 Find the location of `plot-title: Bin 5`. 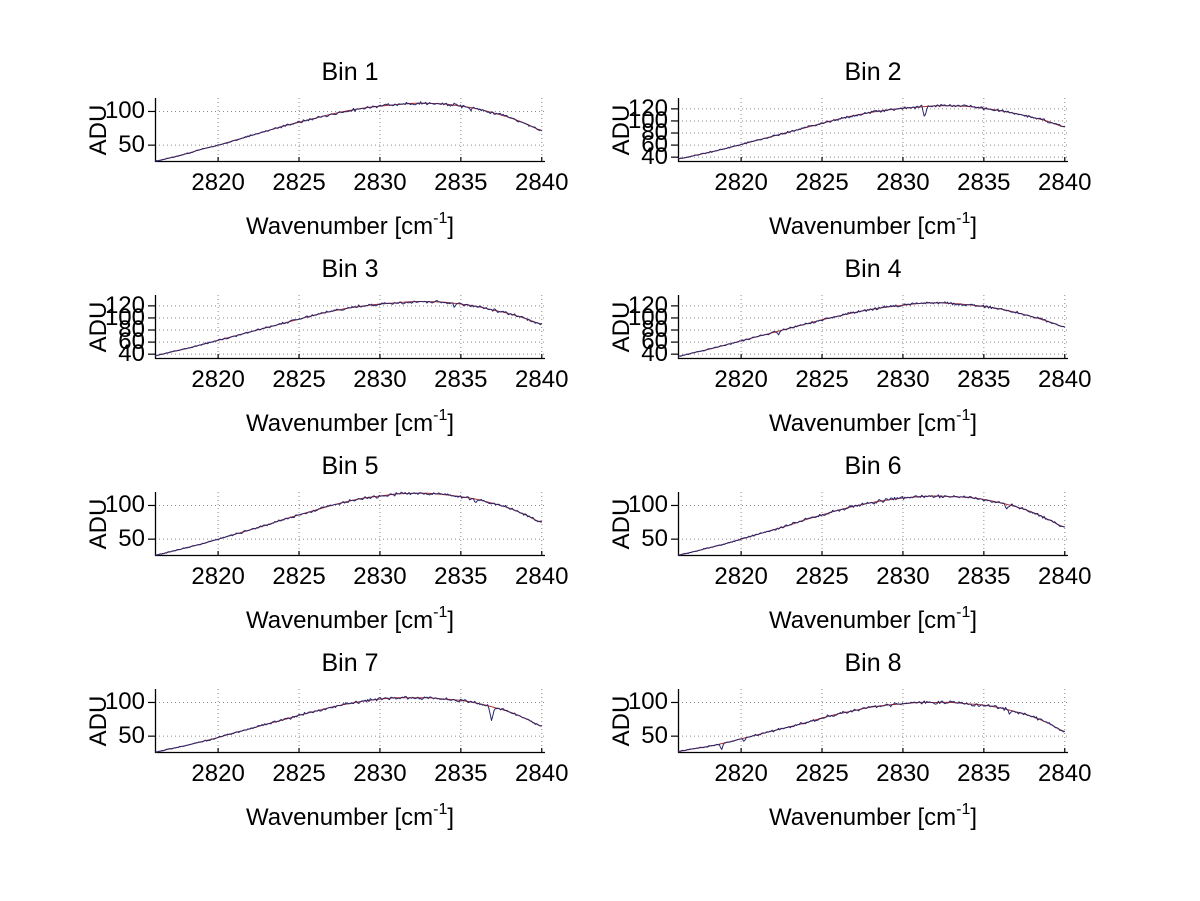

plot-title: Bin 5 is located at coordinates (350, 466).